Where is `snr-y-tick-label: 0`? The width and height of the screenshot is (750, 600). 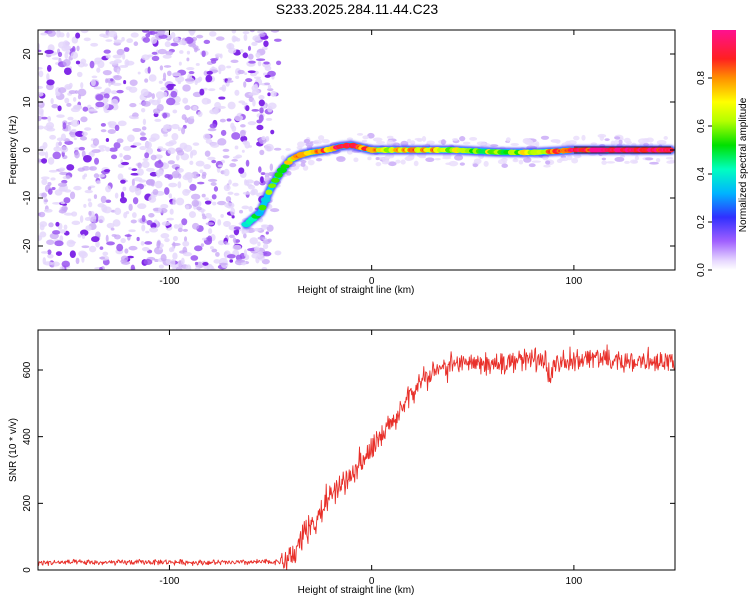 snr-y-tick-label: 0 is located at coordinates (27, 570).